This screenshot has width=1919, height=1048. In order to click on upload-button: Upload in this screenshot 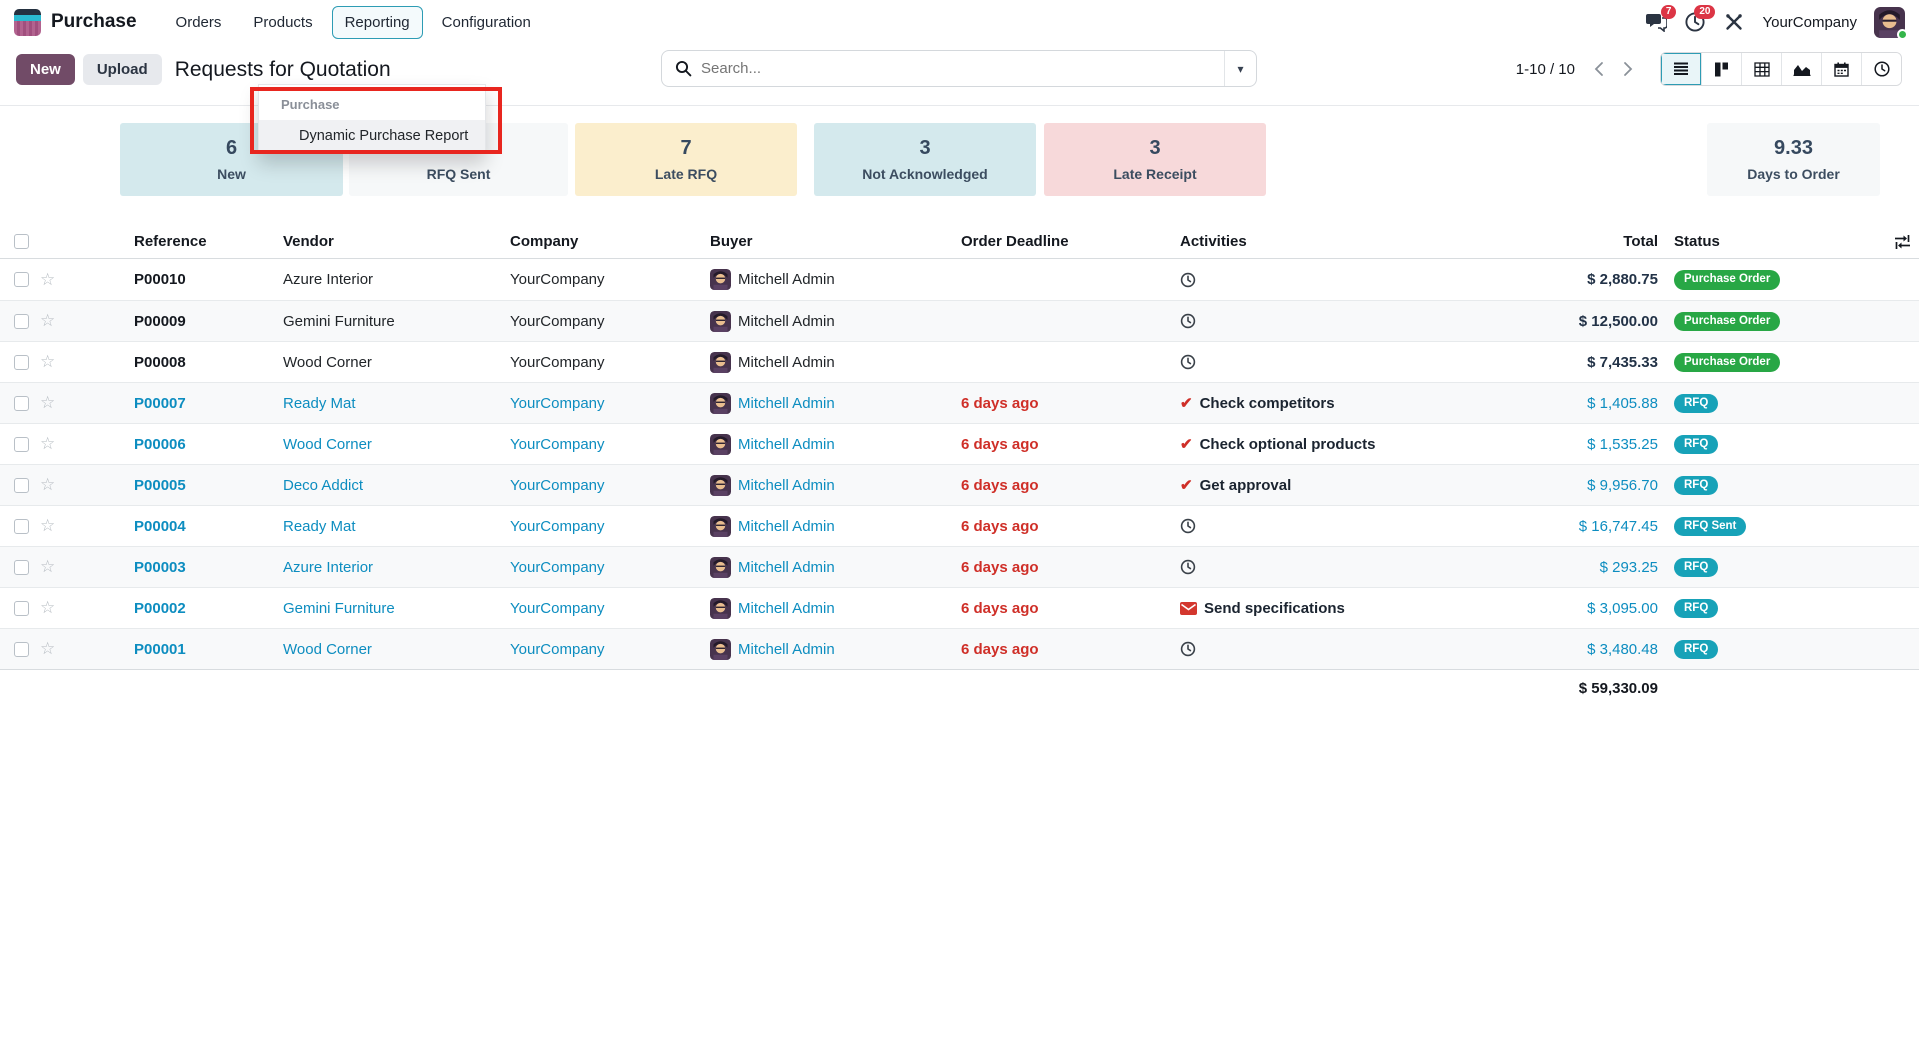, I will do `click(122, 69)`.